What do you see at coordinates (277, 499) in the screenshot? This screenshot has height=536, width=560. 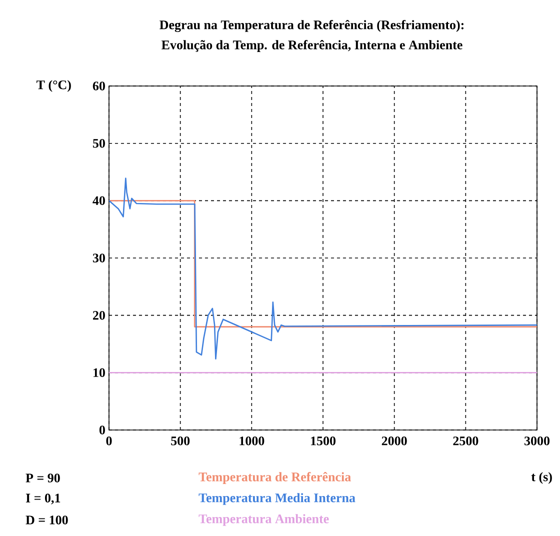 I see `text: Temperatura Media Interna` at bounding box center [277, 499].